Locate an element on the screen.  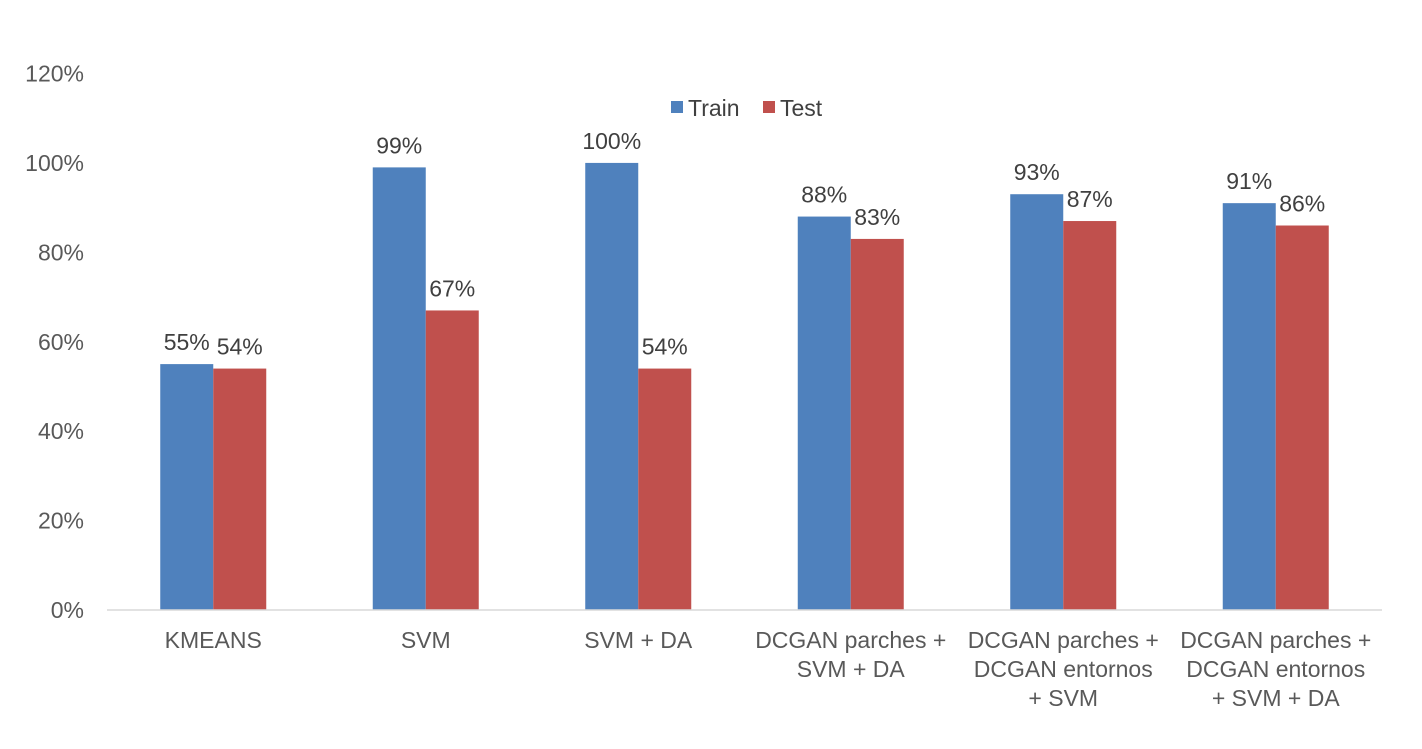
x-category-label: DCGAN parches + DCGAN entornos + SVM + DA is located at coordinates (1275, 669).